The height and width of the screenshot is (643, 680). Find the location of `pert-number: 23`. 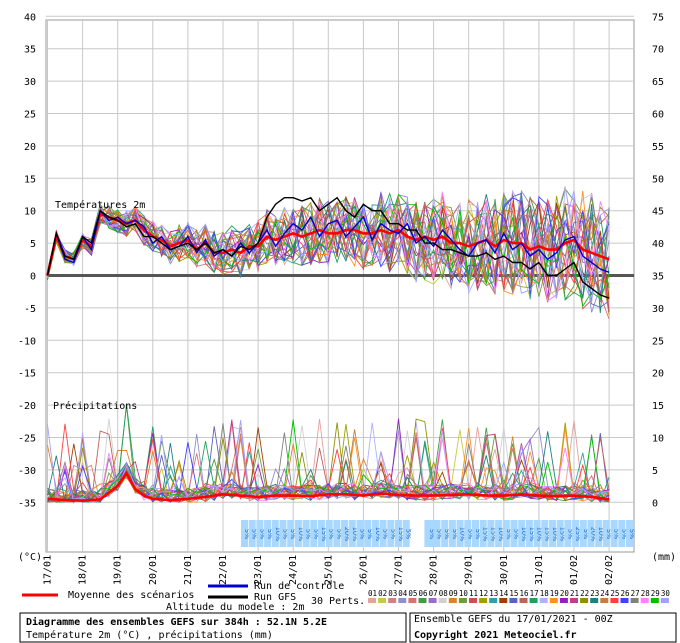

pert-number: 23 is located at coordinates (594, 593).